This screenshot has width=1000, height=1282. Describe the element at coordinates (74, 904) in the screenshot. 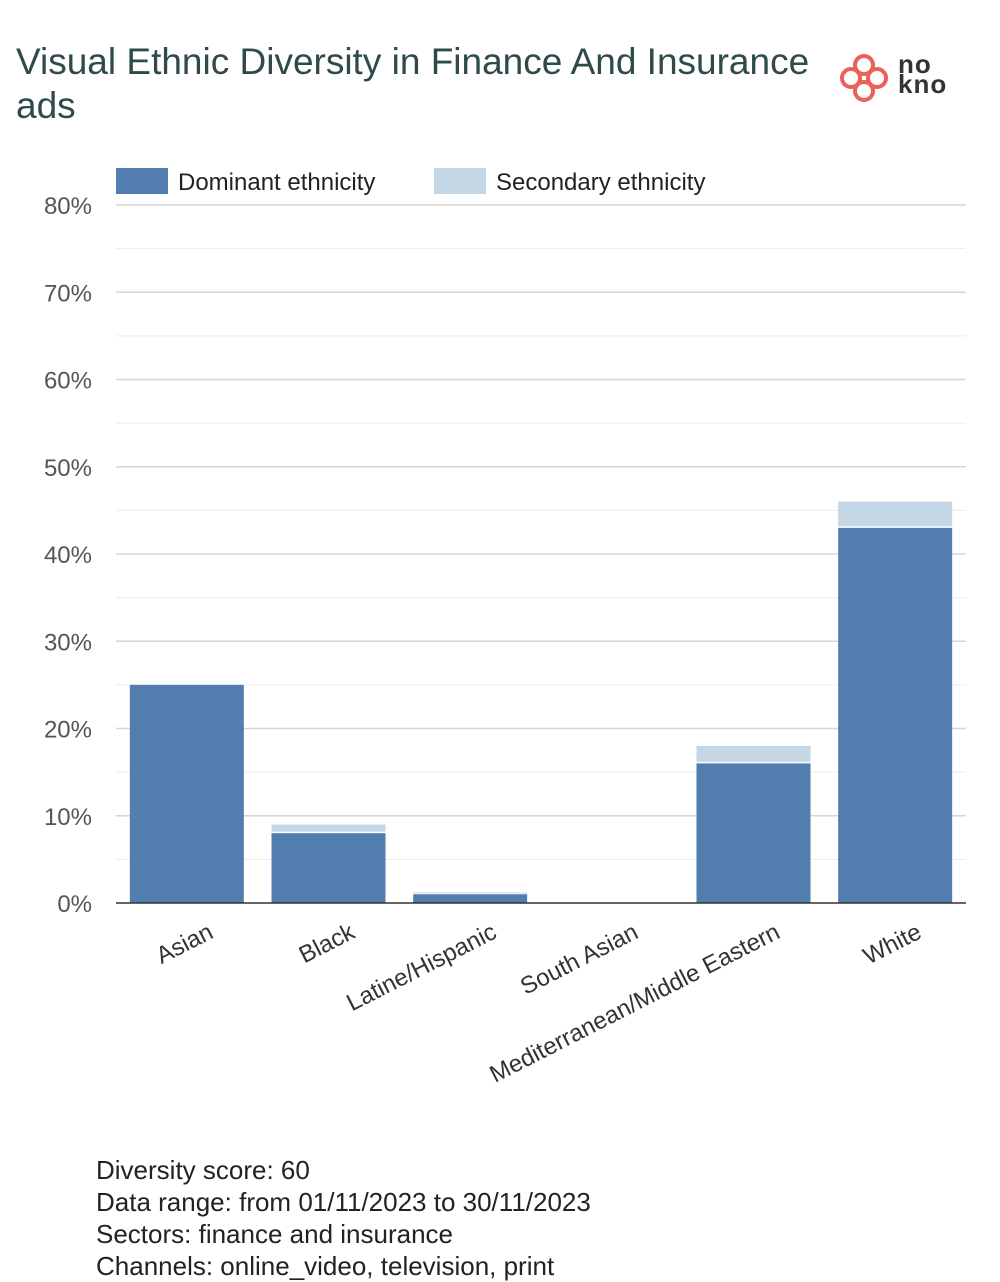

I see `y-tick-label: 0%` at that location.